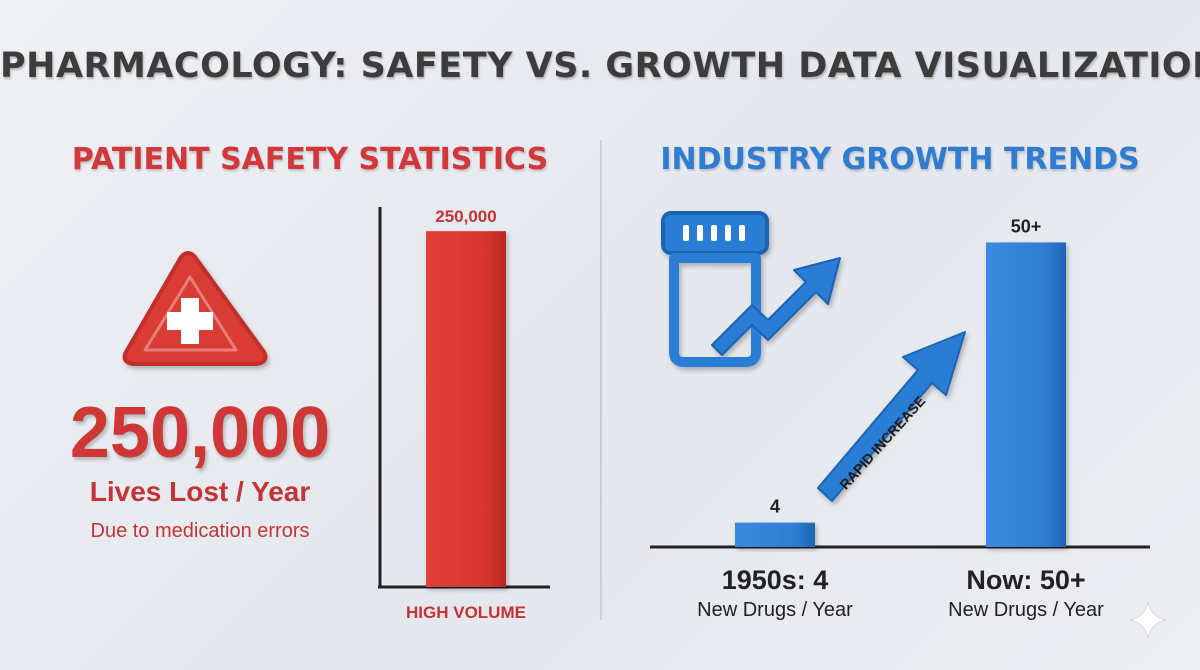  What do you see at coordinates (1026, 226) in the screenshot?
I see `growth-bar-value-label: 50+` at bounding box center [1026, 226].